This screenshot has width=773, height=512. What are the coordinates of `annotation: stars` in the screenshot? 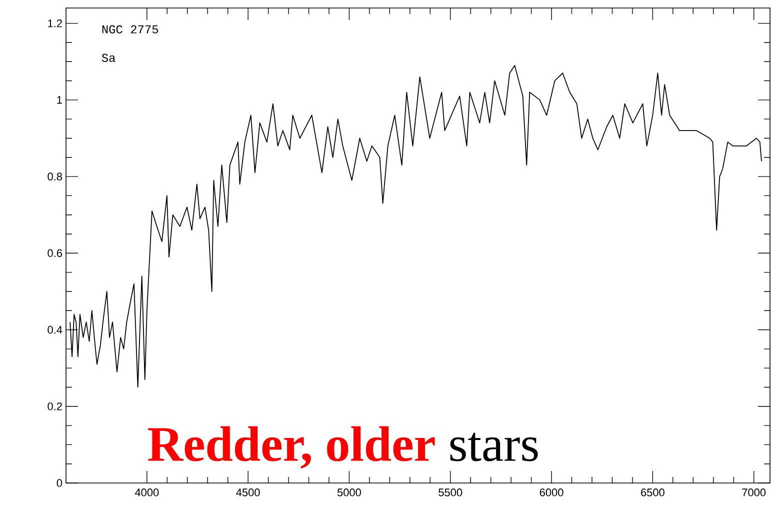 It's located at (494, 447).